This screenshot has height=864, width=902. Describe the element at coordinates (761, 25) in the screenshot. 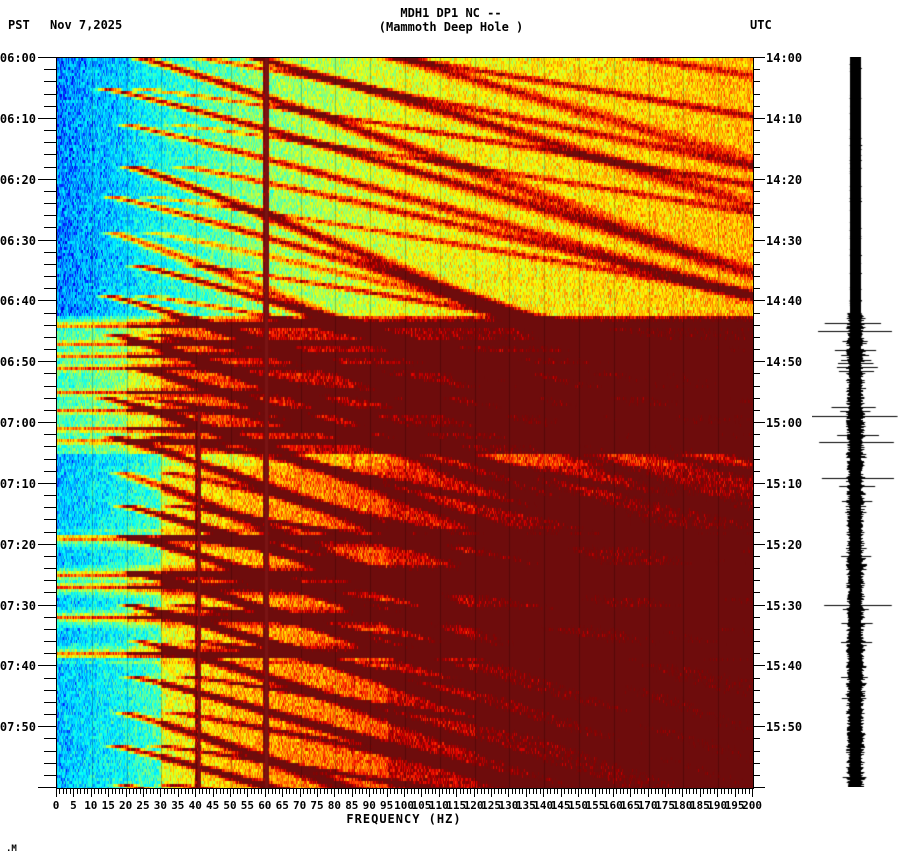

I see `timezone-label-right: UTC` at that location.